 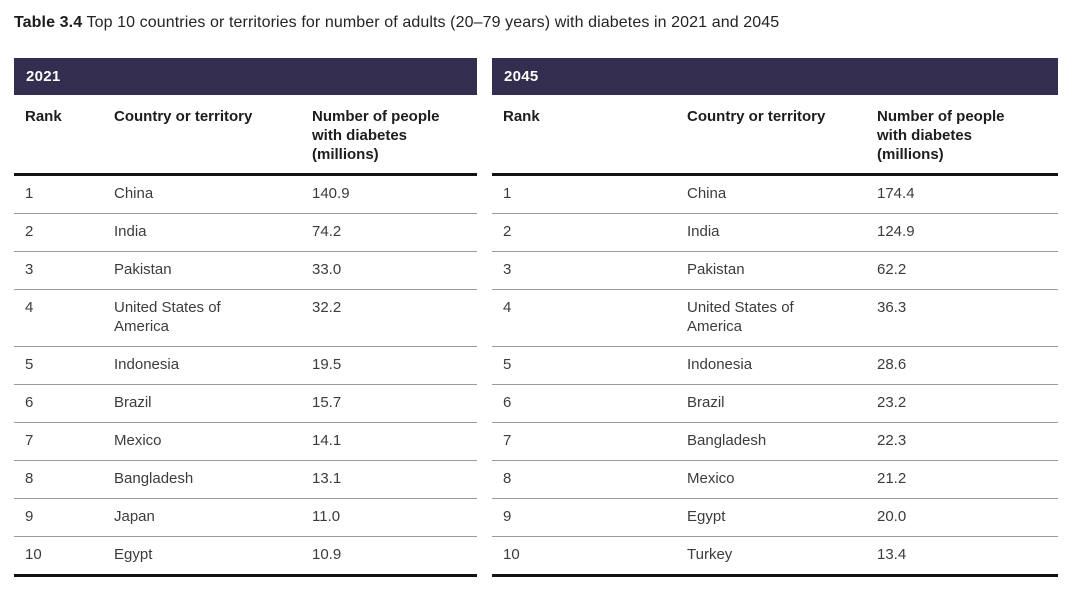 I want to click on table-row: 3 Pakistan 62.2, so click(x=775, y=270).